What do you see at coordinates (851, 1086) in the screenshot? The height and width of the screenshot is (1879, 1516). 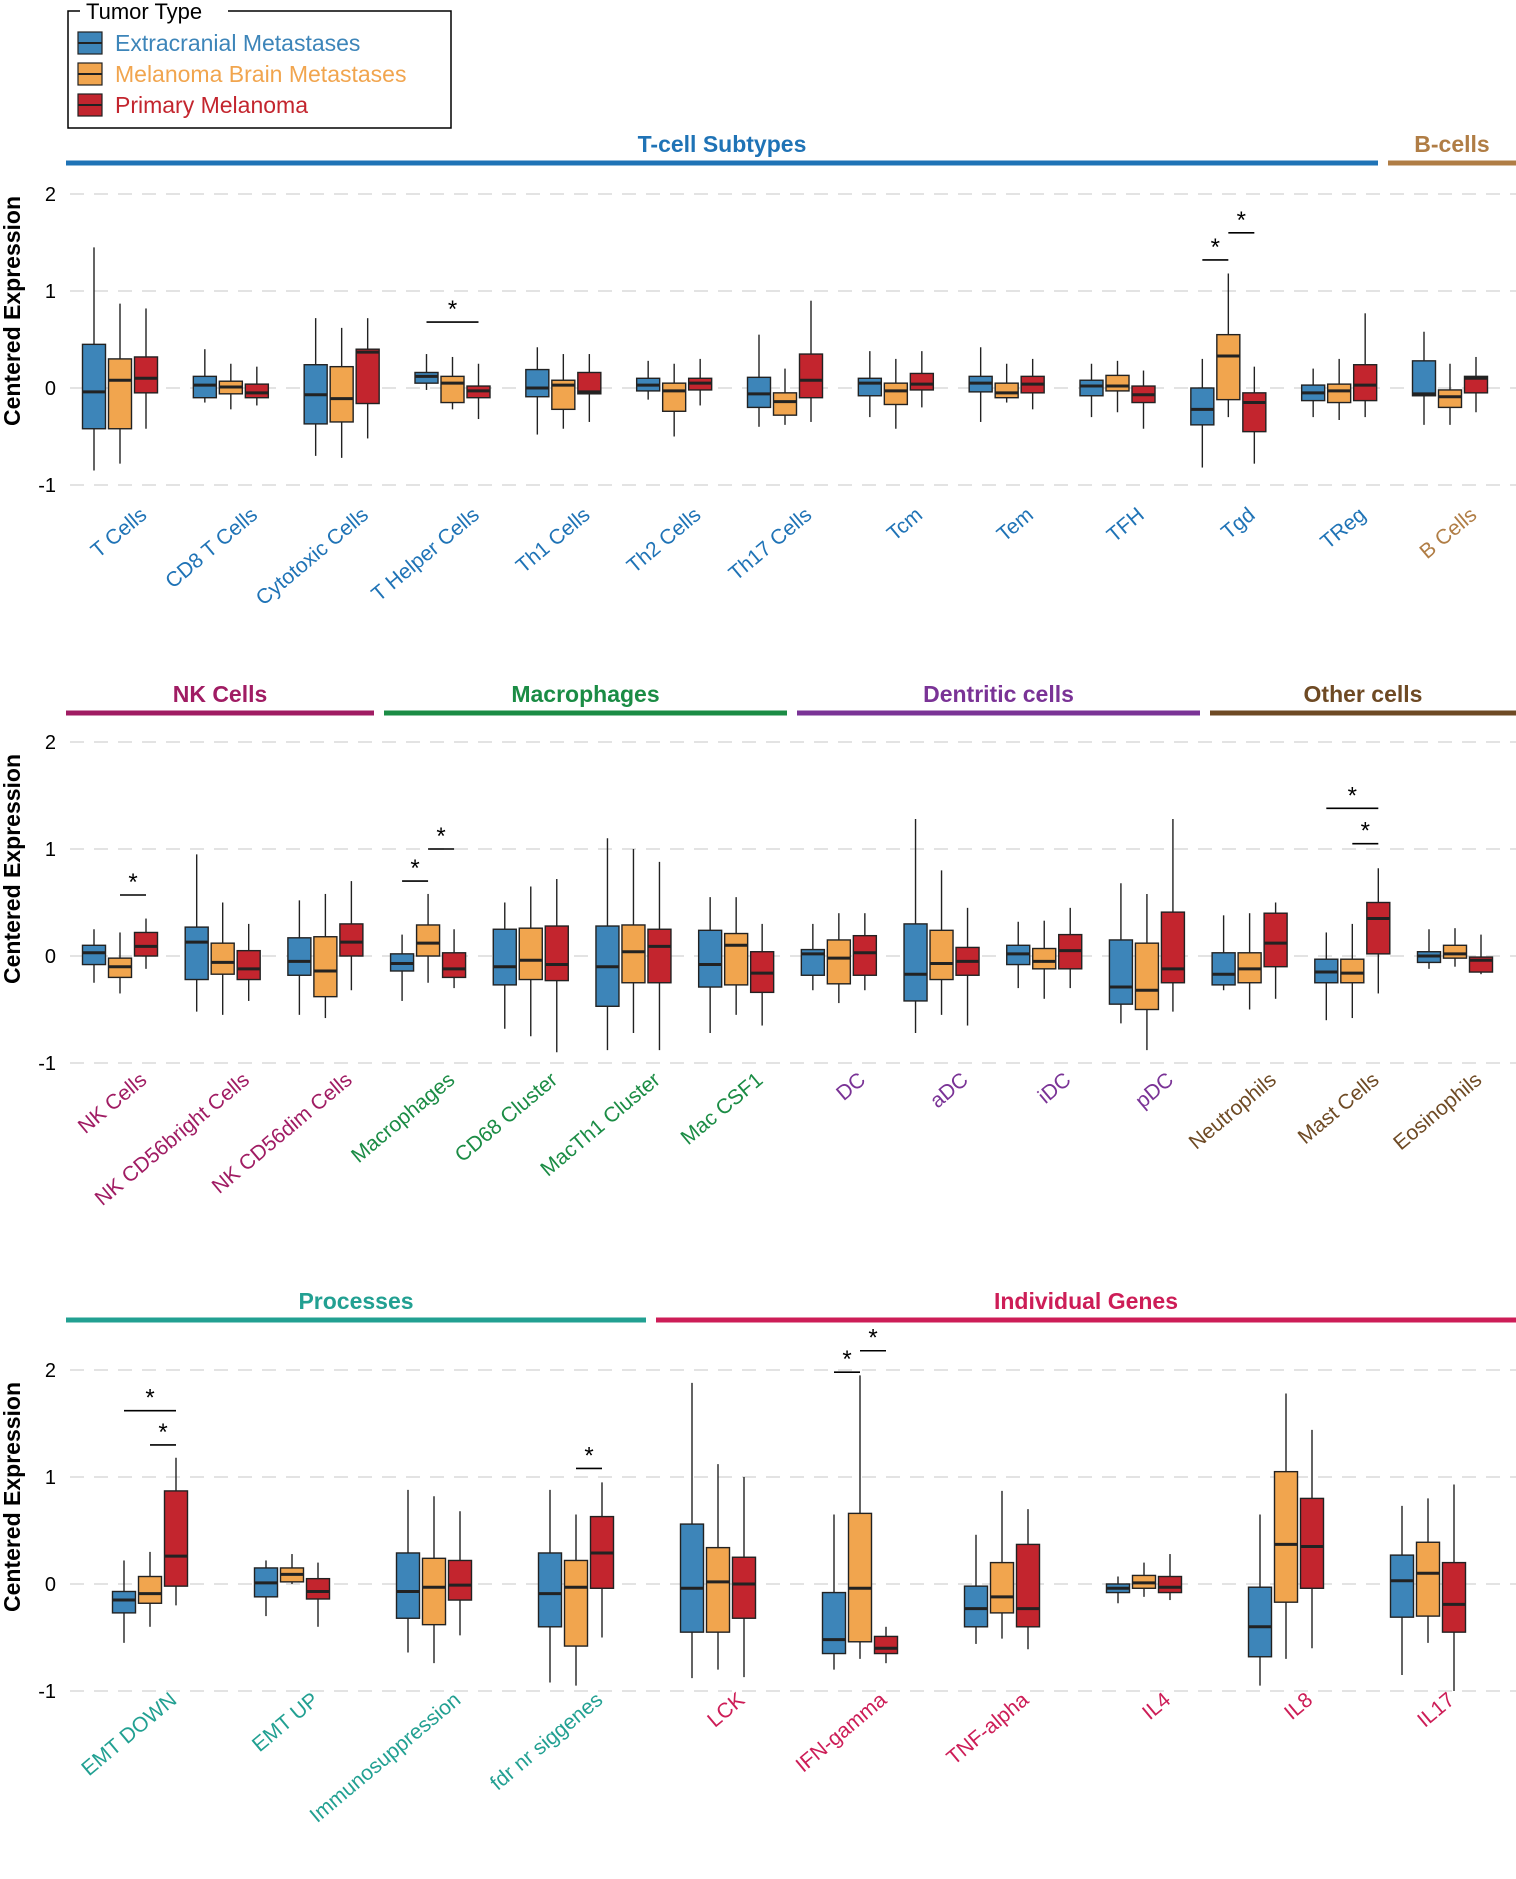 I see `category-label: DC` at bounding box center [851, 1086].